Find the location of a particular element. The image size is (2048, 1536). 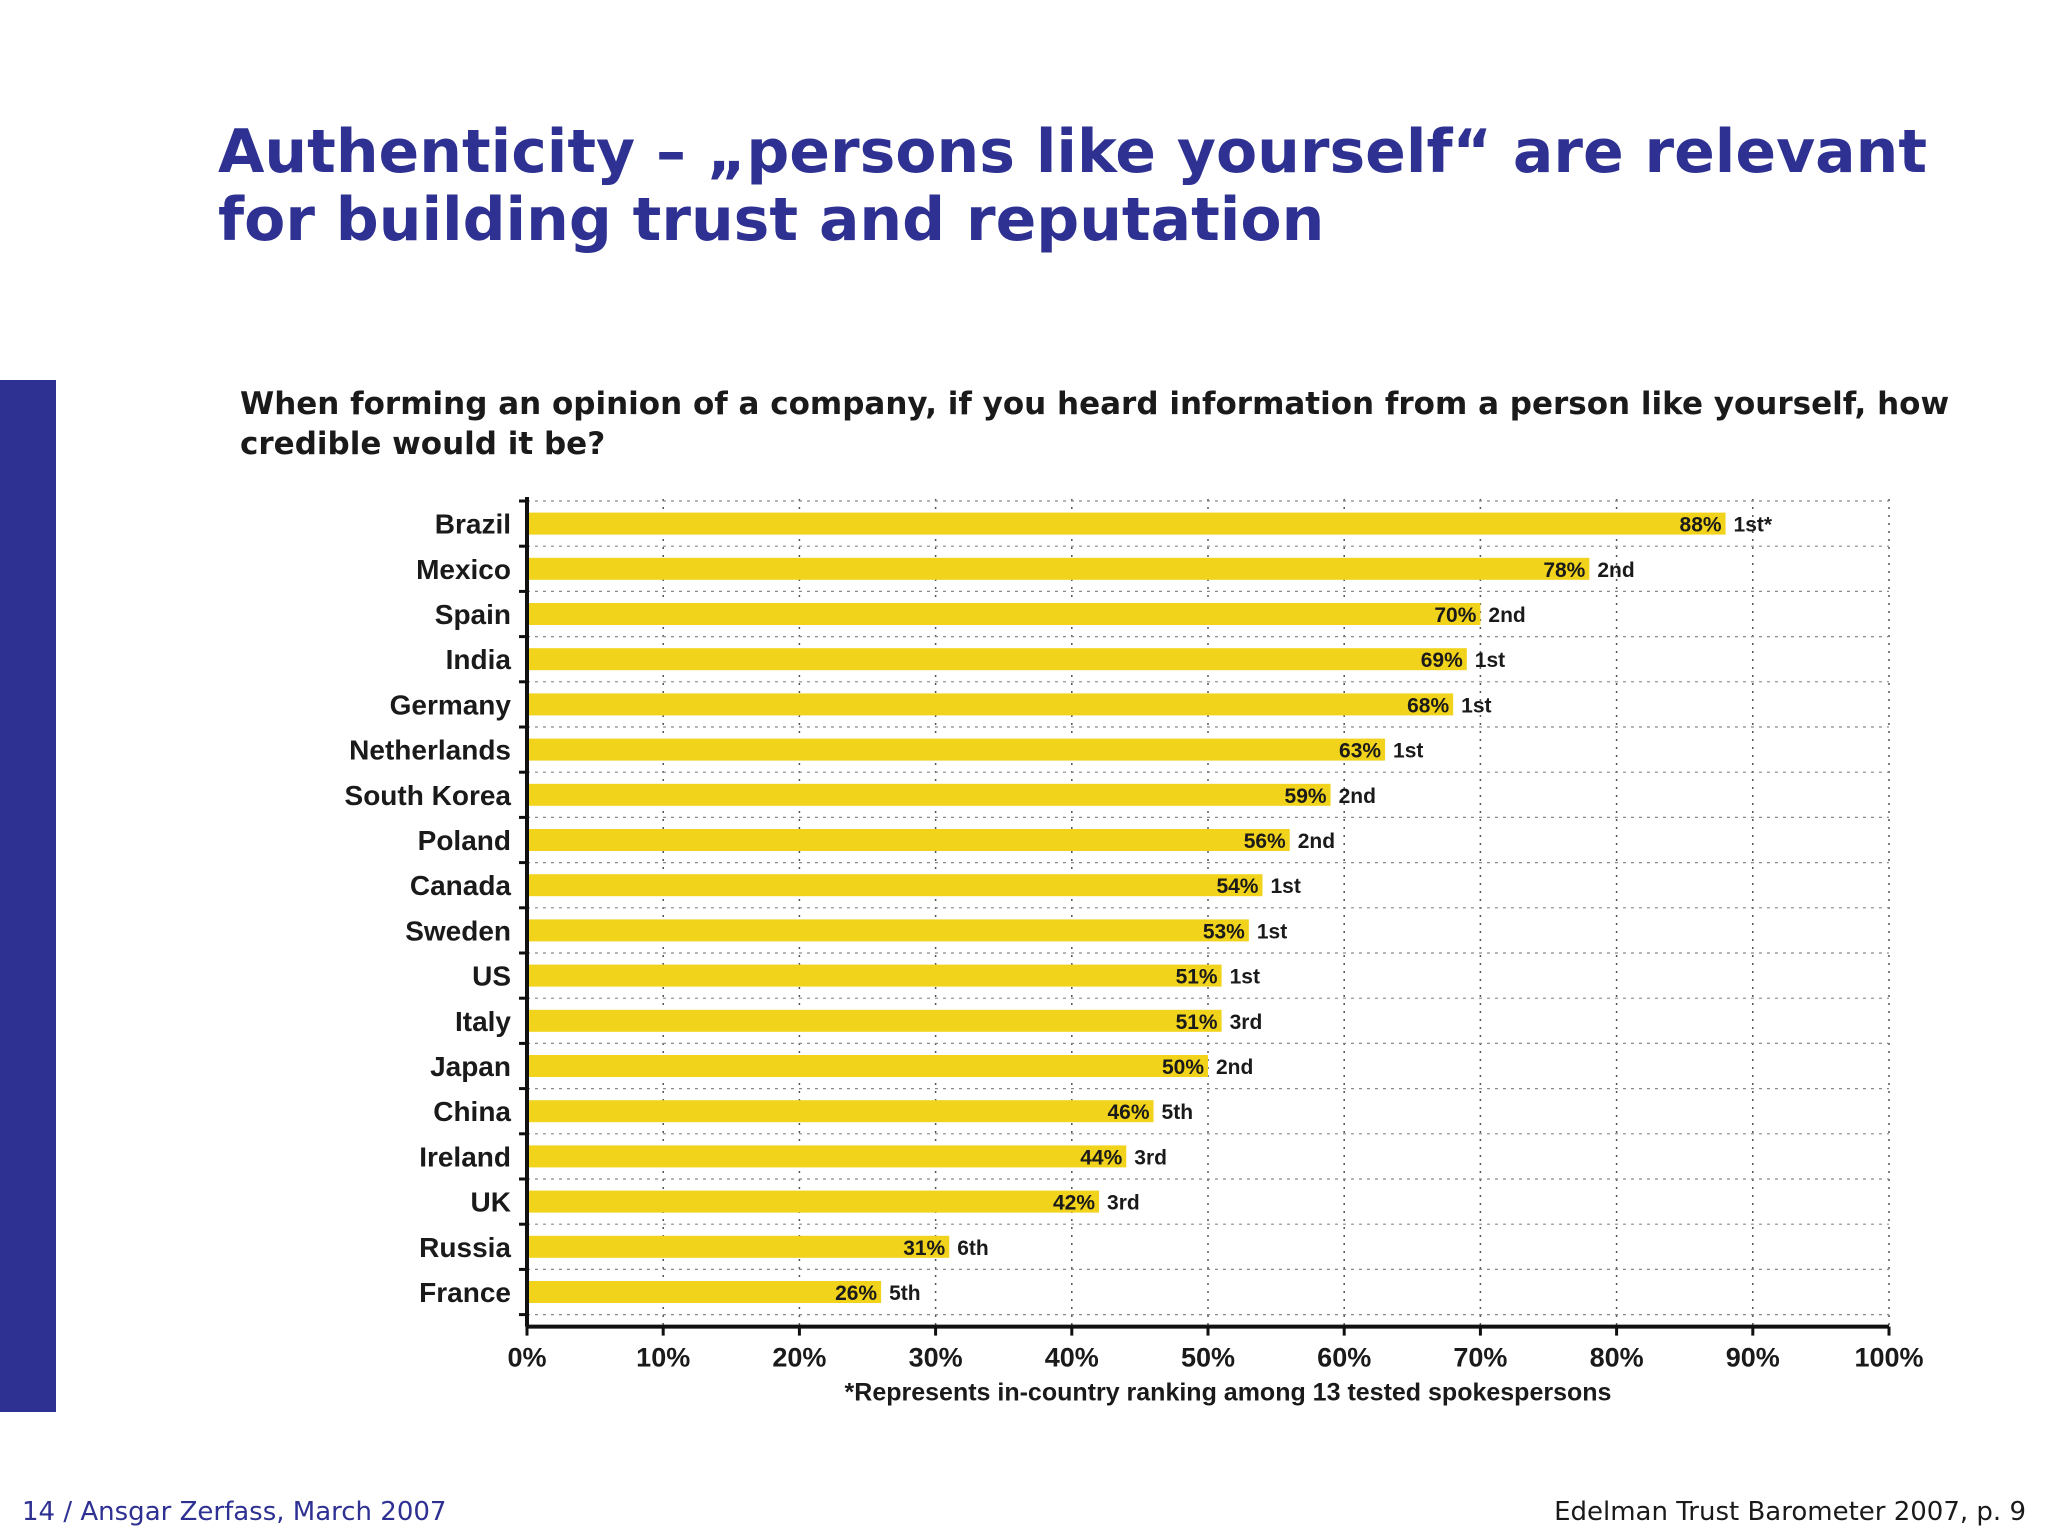

category-label: Canada is located at coordinates (461, 885).